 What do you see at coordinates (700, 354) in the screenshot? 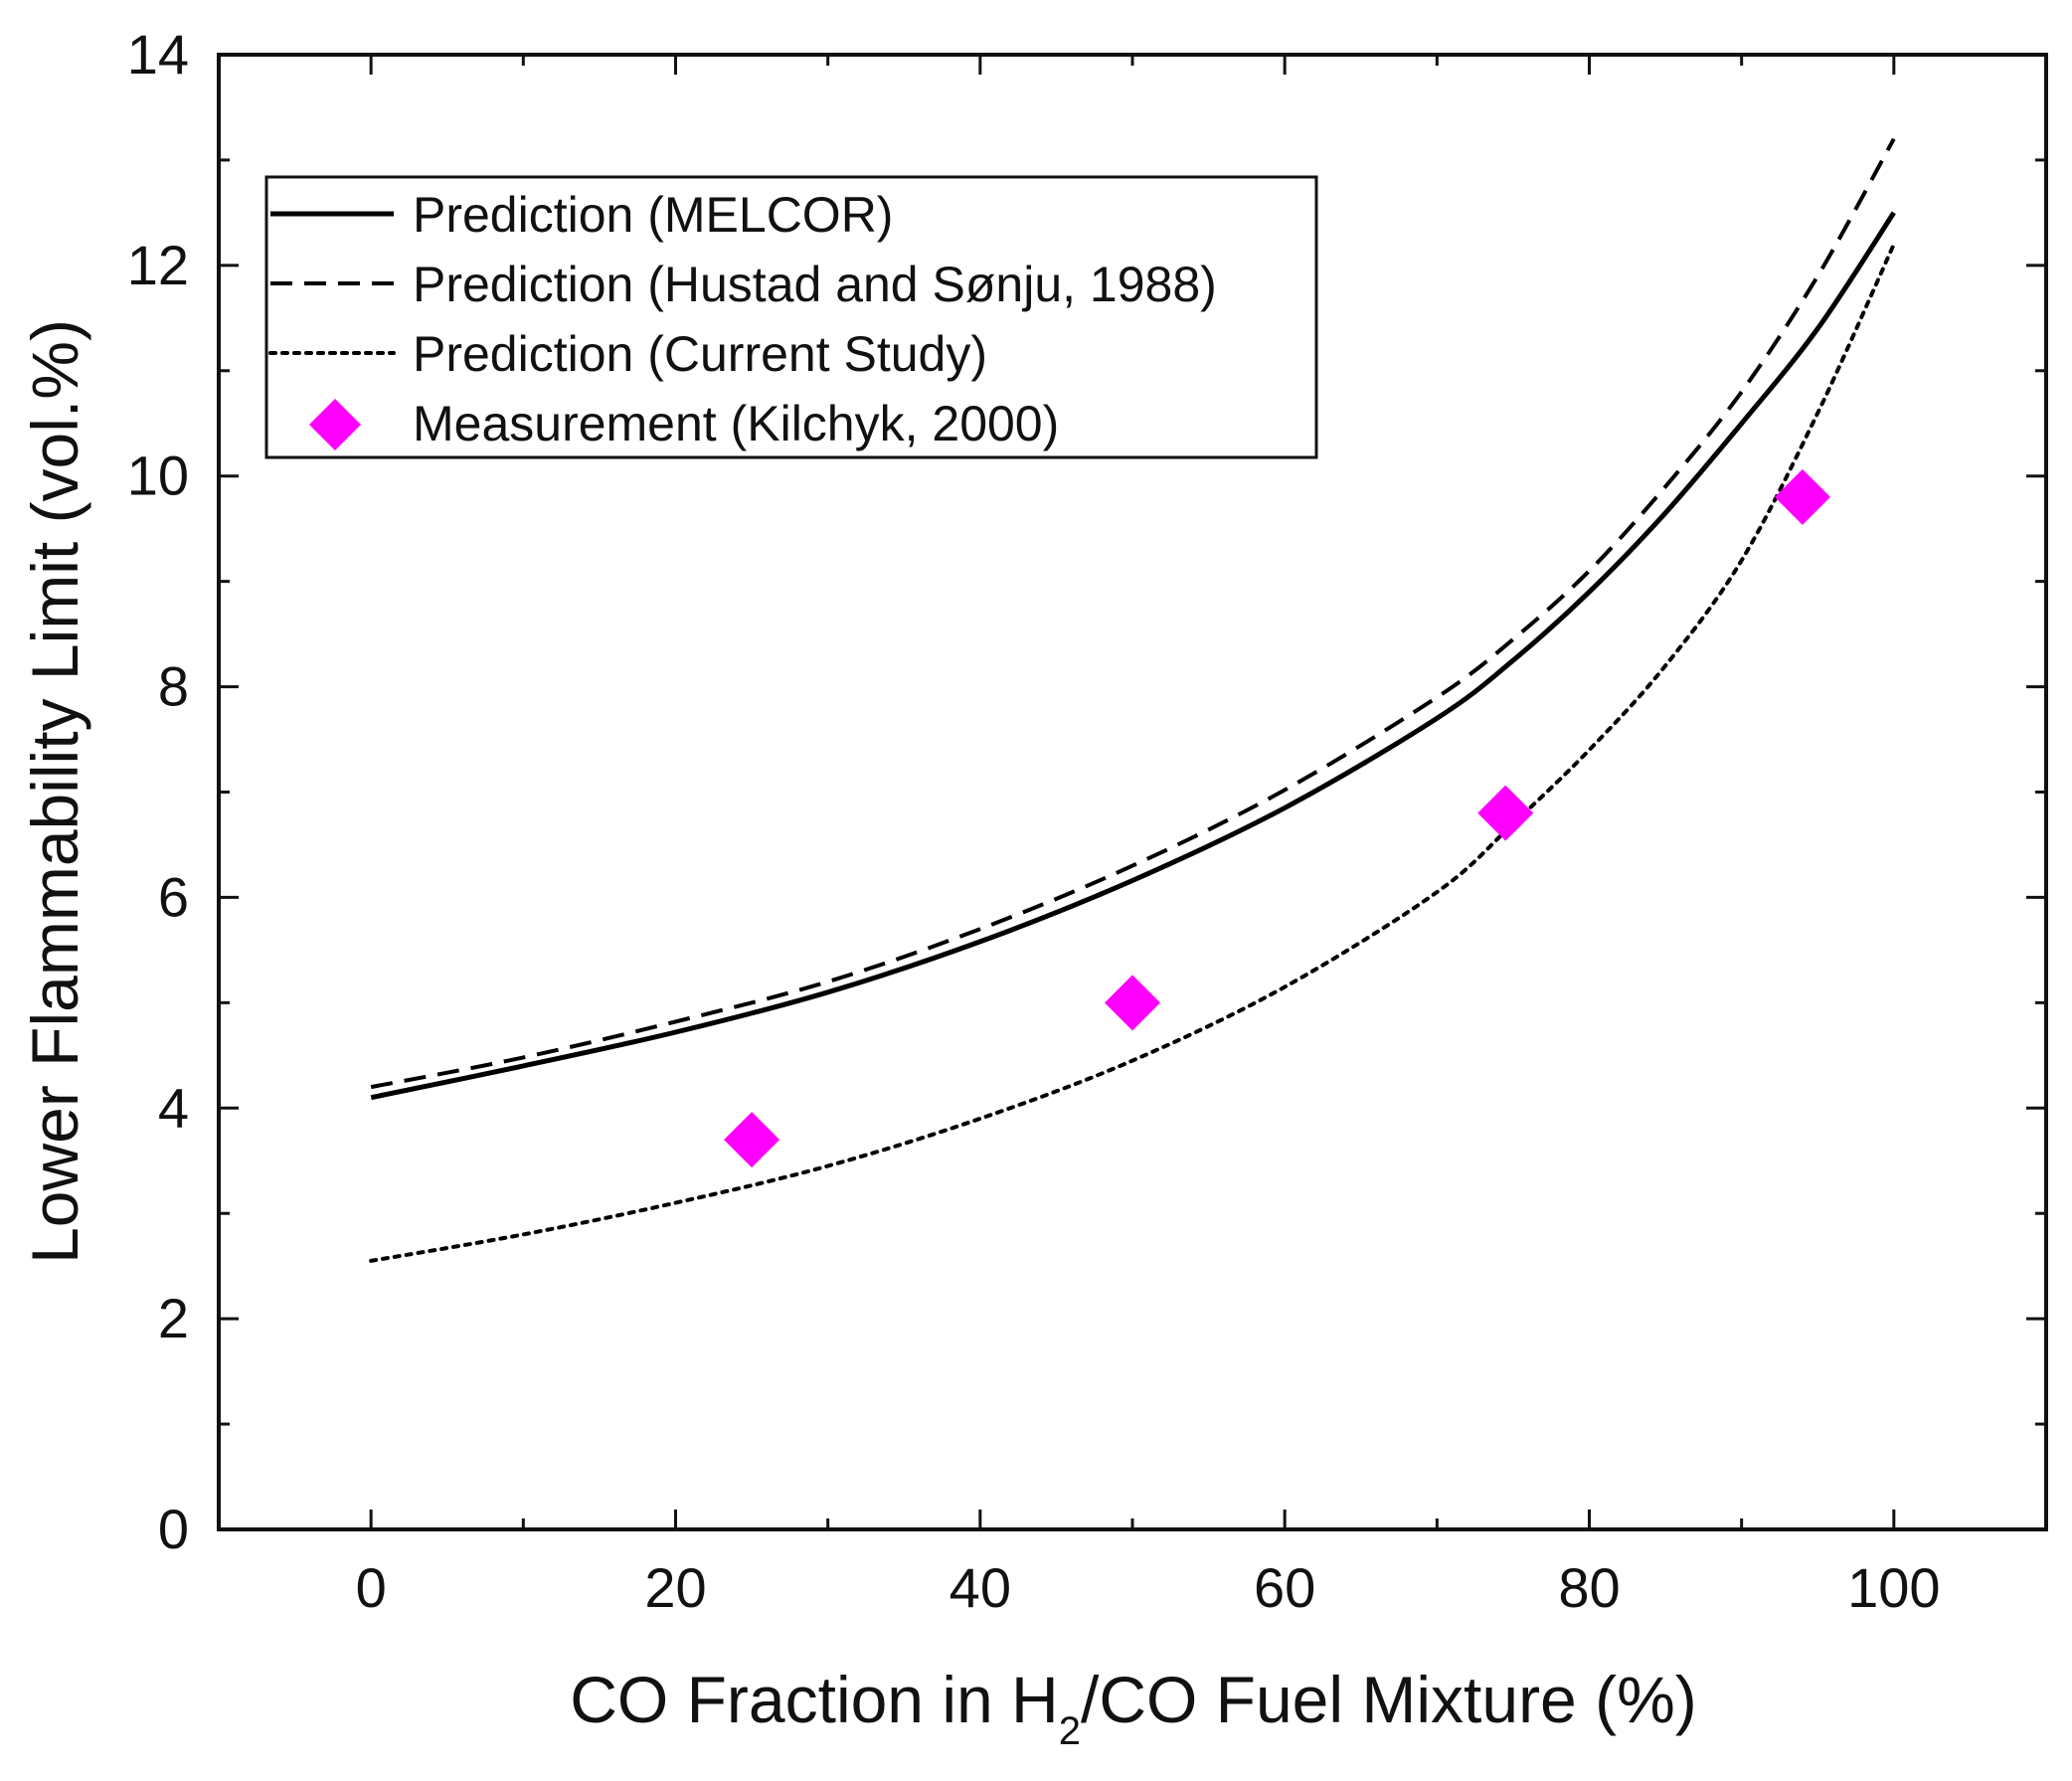
I see `legend-label: Prediction (Current Study)` at bounding box center [700, 354].